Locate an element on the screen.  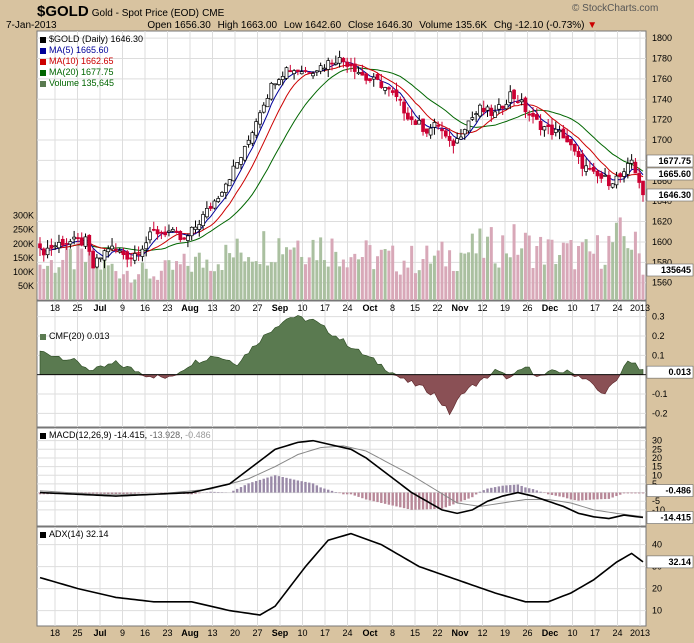
x-tick-label-bottom: 20 is located at coordinates (235, 633).